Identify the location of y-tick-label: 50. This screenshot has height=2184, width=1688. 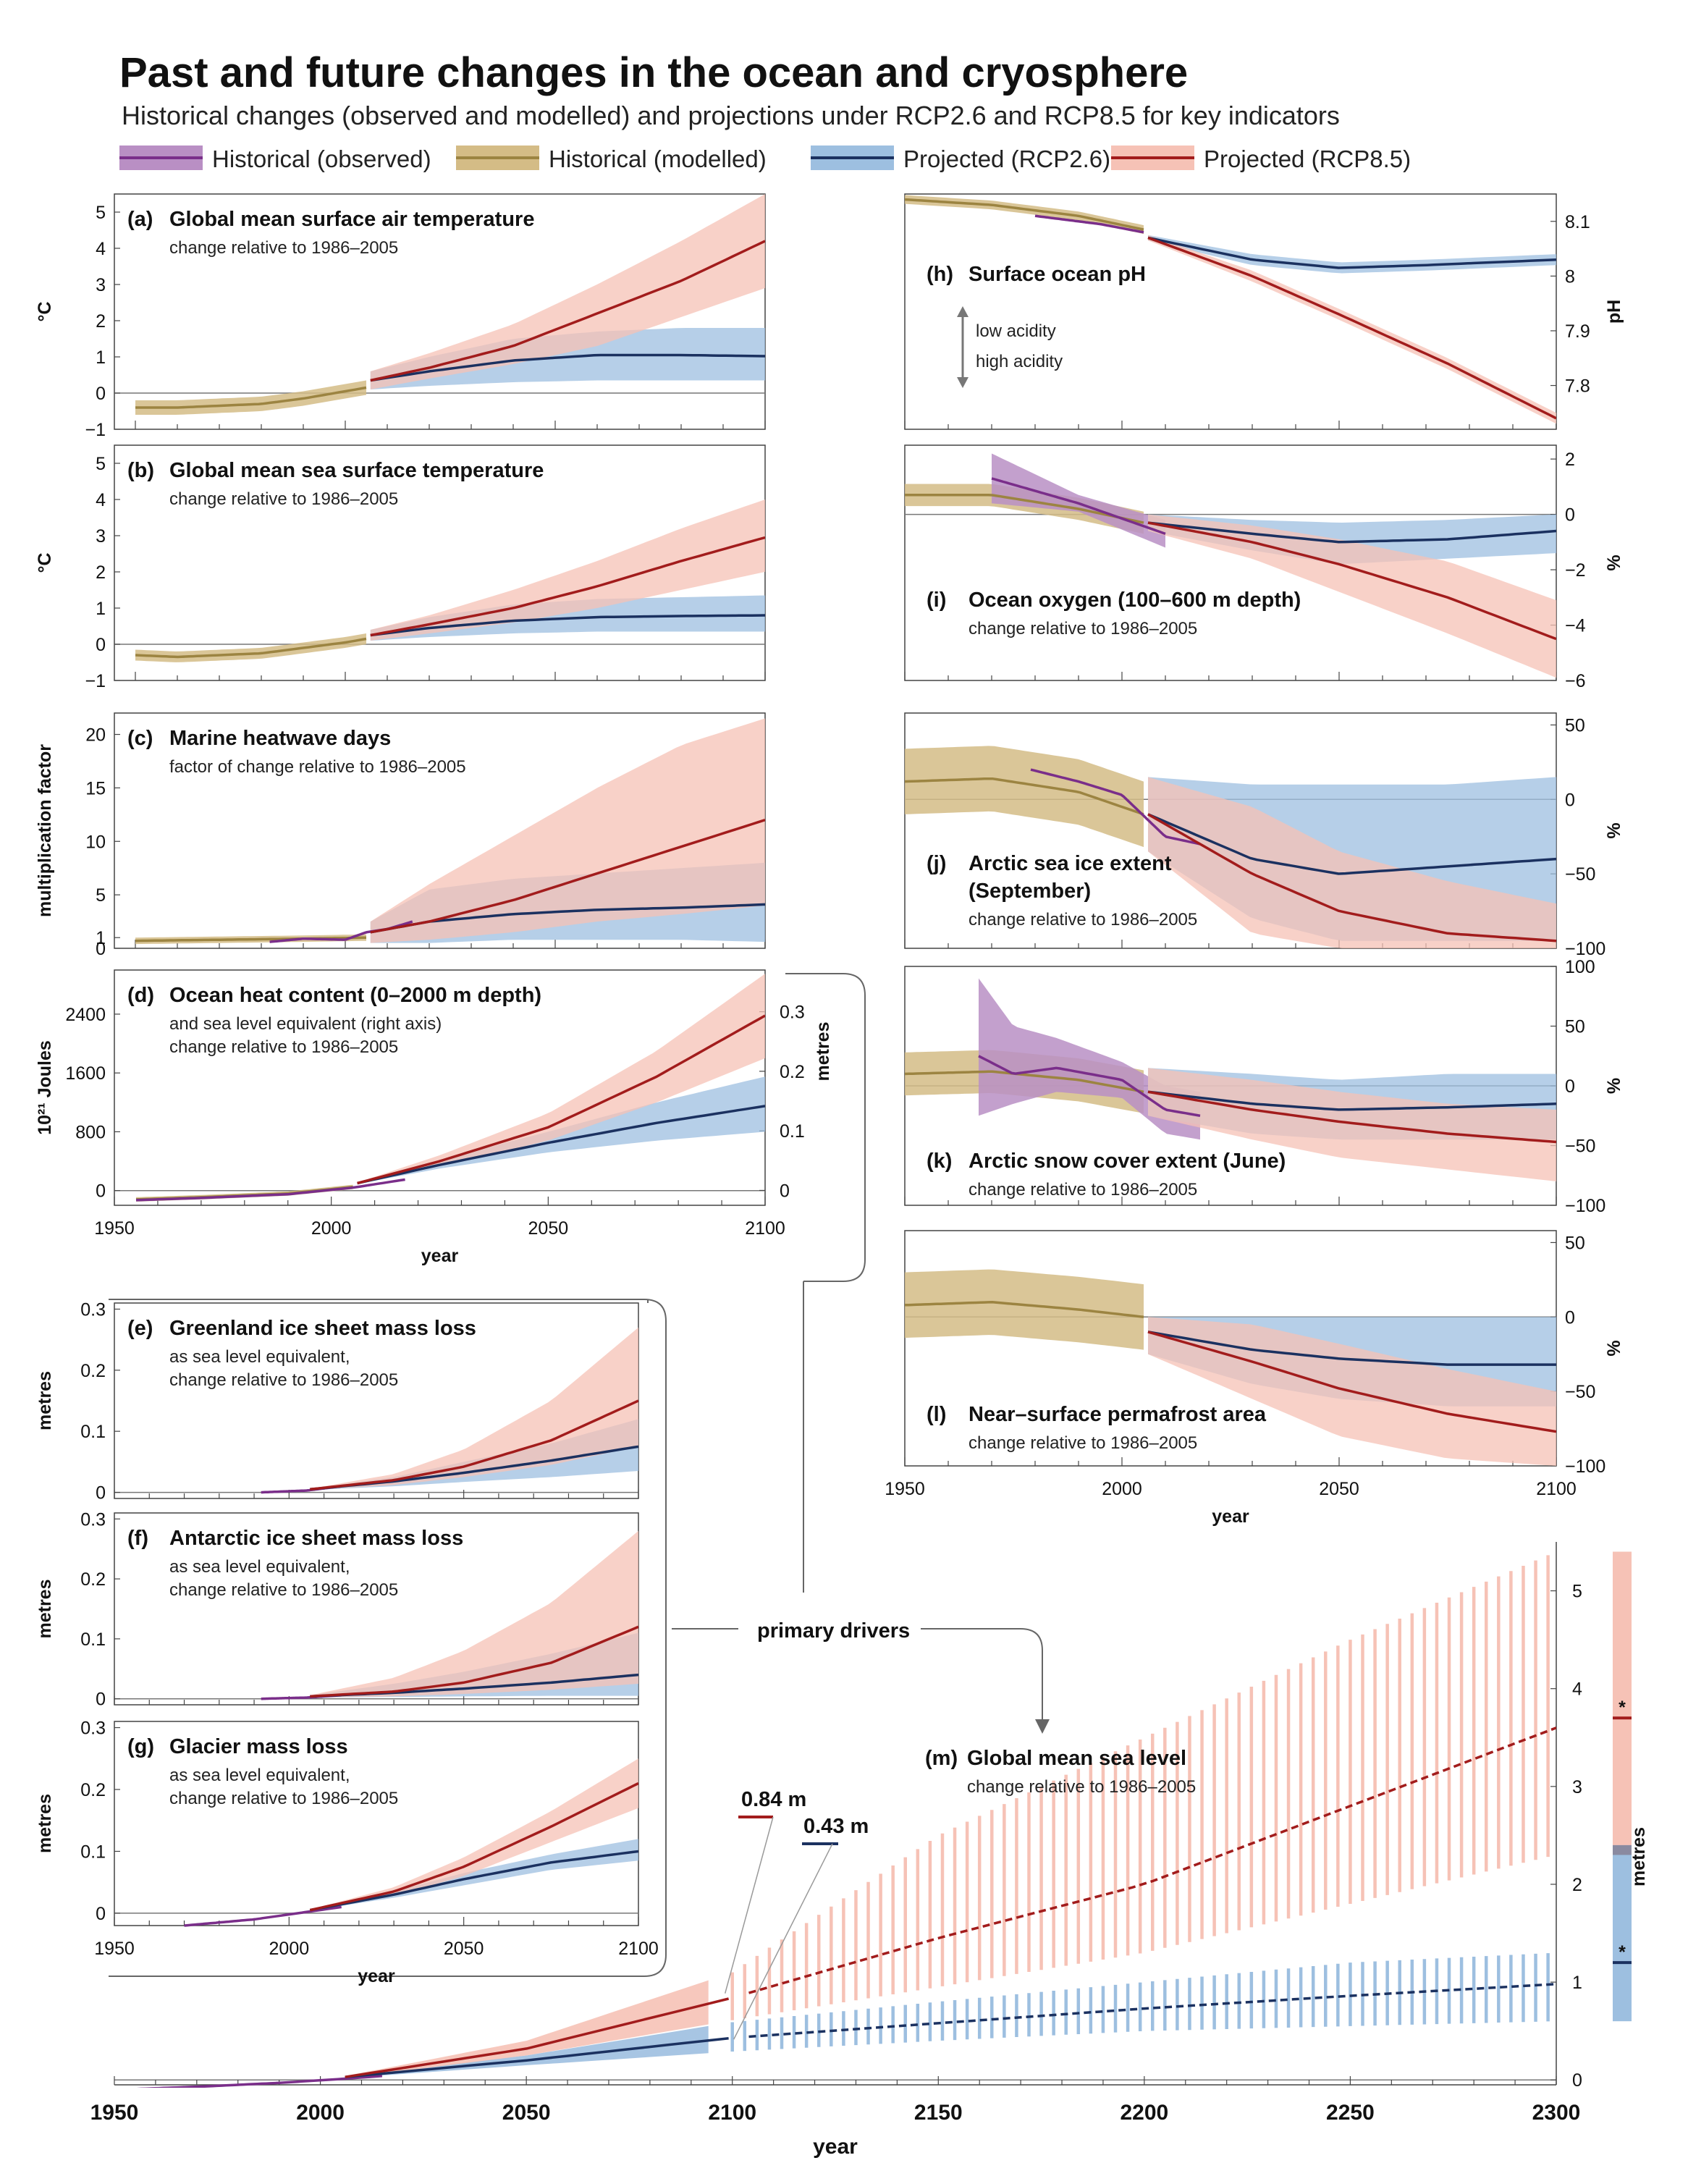
(1575, 725).